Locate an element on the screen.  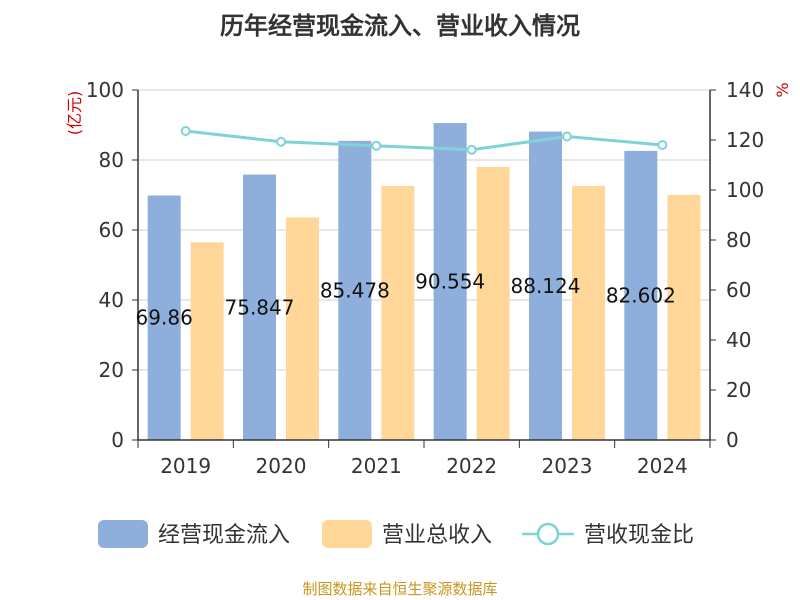
data-label: 85.478 is located at coordinates (355, 290).